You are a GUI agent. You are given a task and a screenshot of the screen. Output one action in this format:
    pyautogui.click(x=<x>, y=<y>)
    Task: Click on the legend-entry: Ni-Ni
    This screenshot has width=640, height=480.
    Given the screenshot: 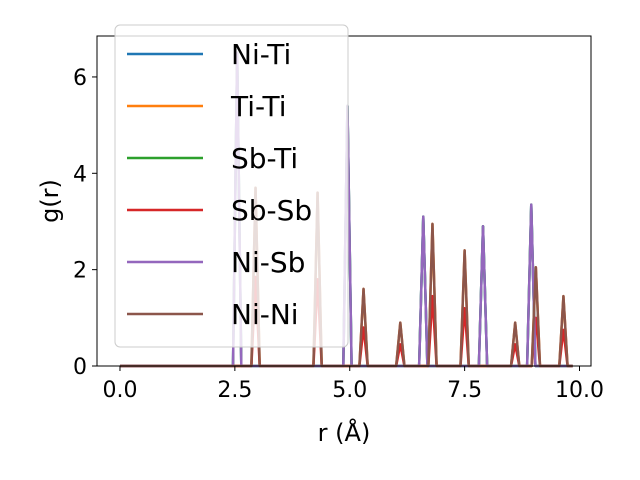 What is the action you would take?
    pyautogui.click(x=265, y=314)
    